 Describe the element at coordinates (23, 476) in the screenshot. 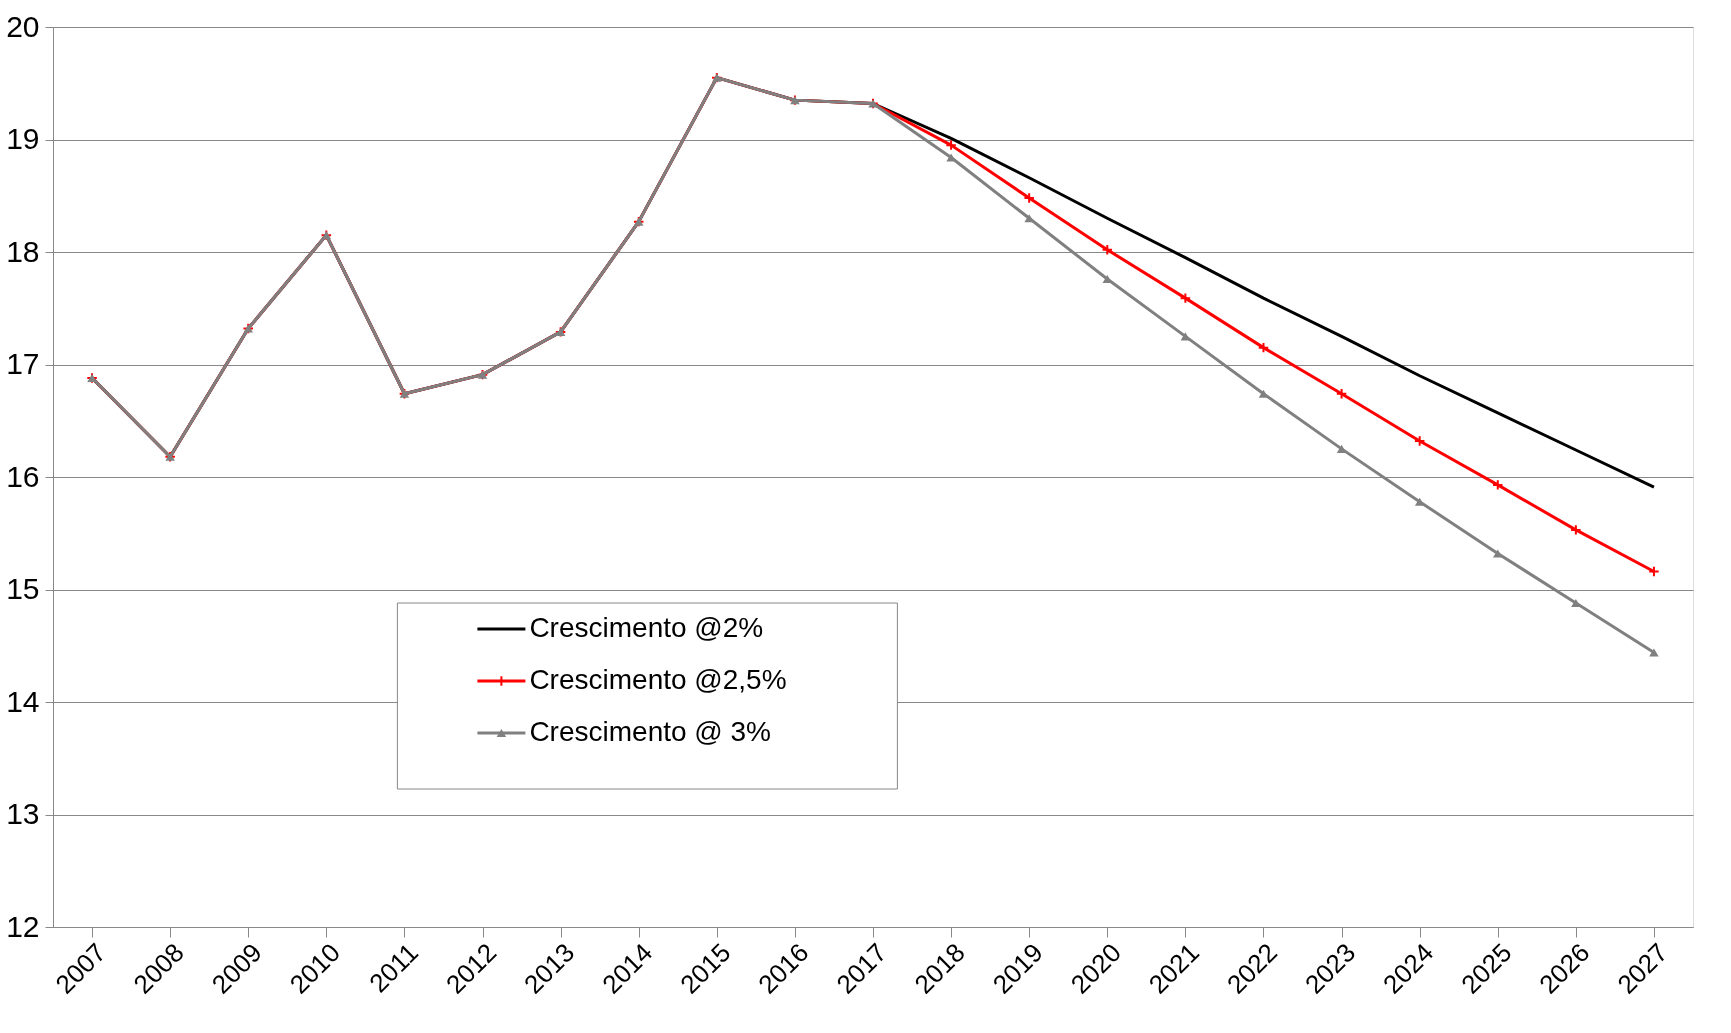

I see `y-tick-label: 16` at that location.